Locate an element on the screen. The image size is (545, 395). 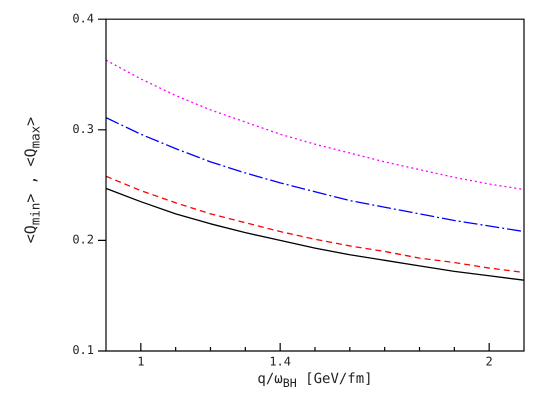
y-tick-label: 0.3 is located at coordinates (83, 129).